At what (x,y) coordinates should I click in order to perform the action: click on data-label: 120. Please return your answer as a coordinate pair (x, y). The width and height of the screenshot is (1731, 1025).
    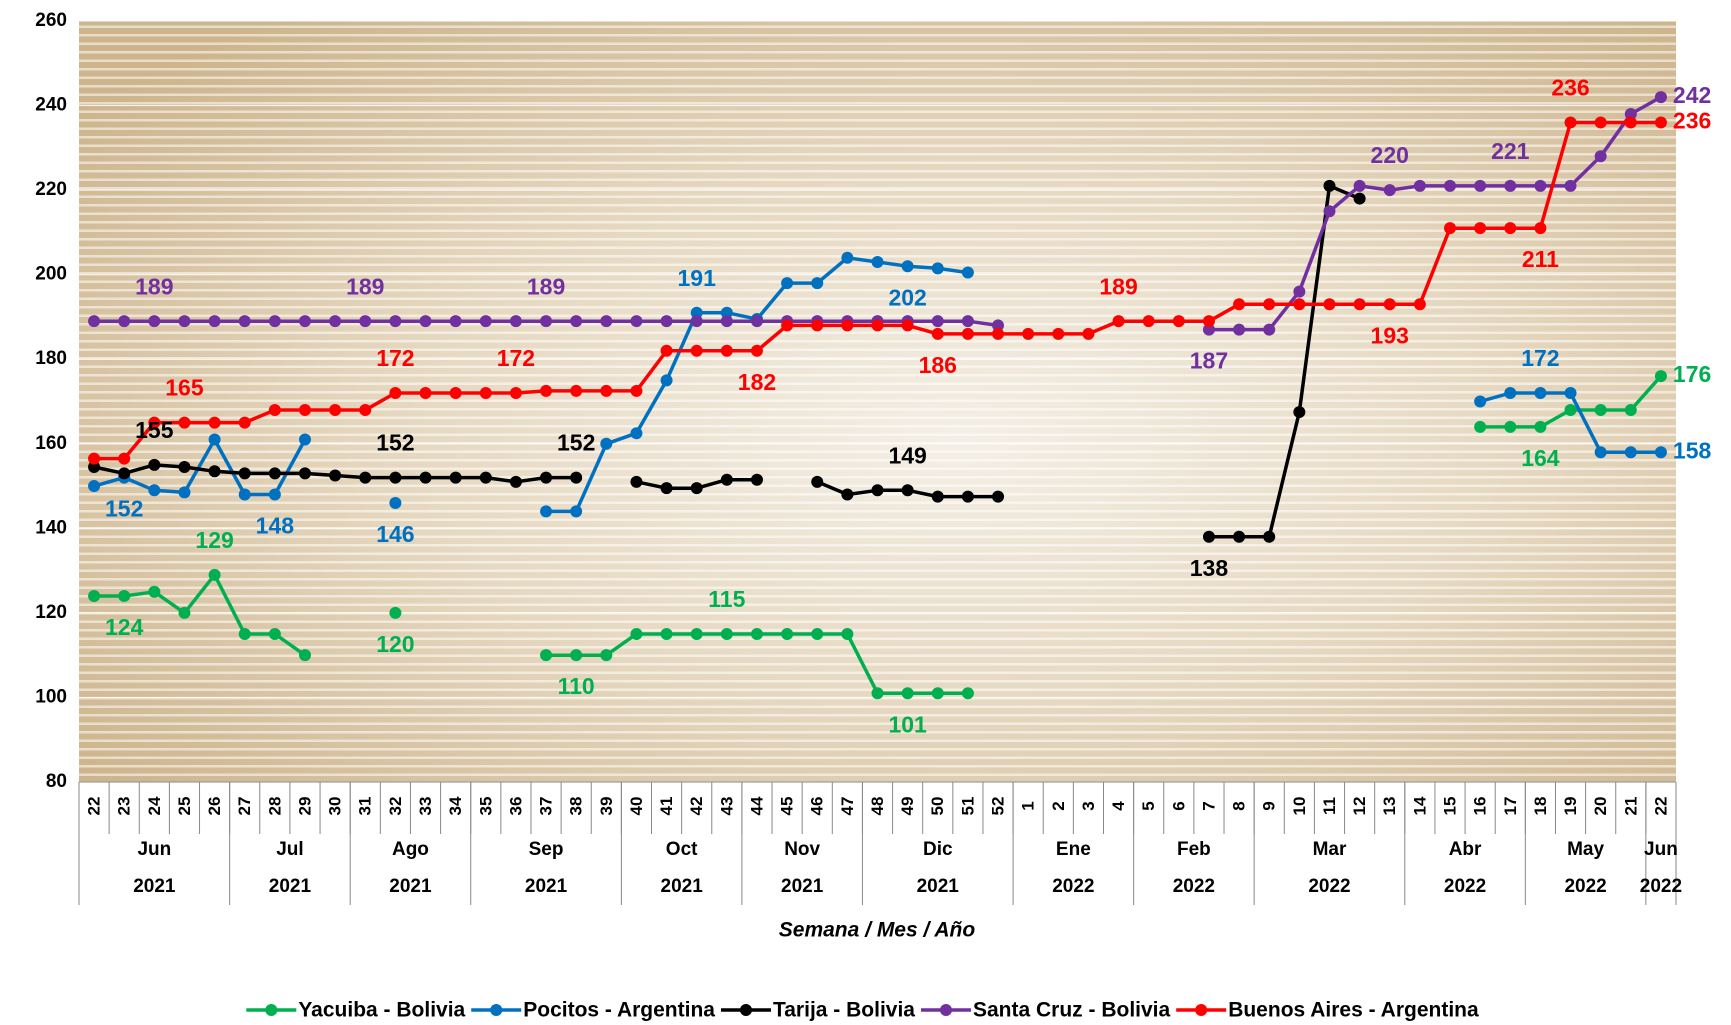
    Looking at the image, I should click on (395, 644).